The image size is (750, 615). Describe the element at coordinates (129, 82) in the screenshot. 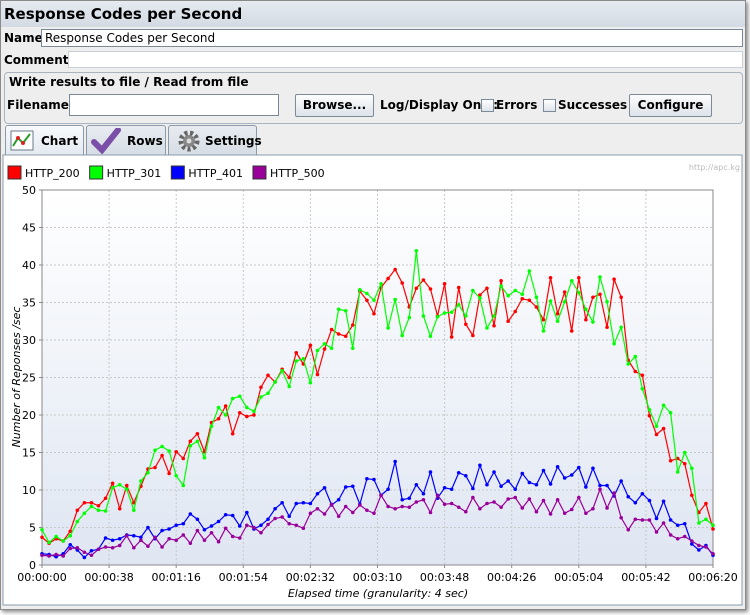

I see `group-title: Write results to file / Read from file` at that location.